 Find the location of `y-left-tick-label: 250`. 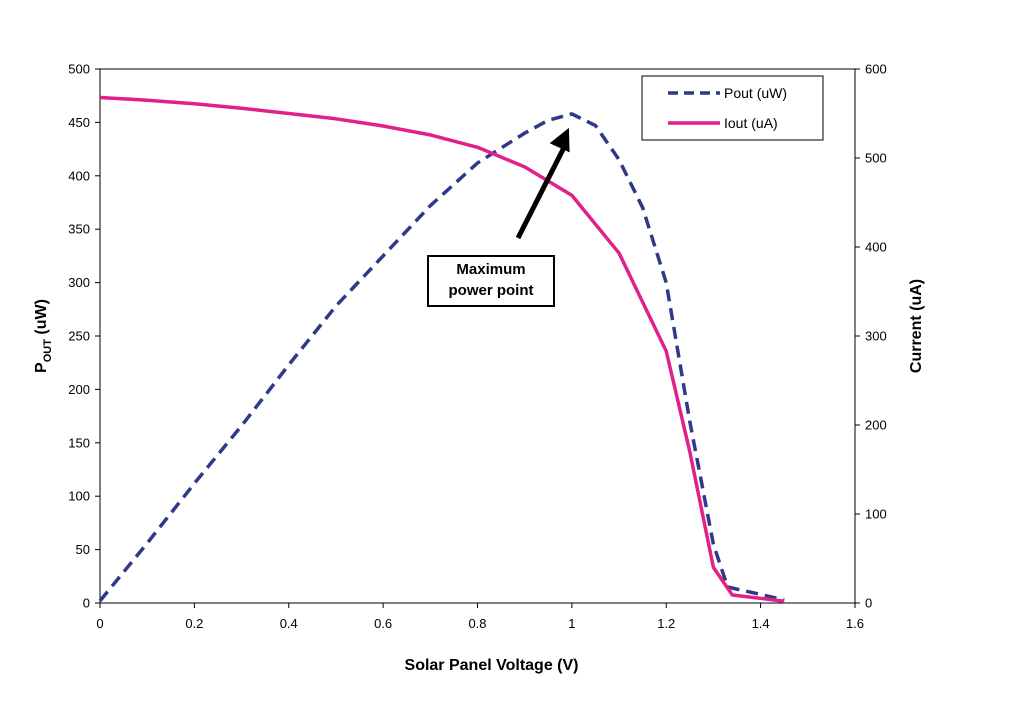

y-left-tick-label: 250 is located at coordinates (79, 336).